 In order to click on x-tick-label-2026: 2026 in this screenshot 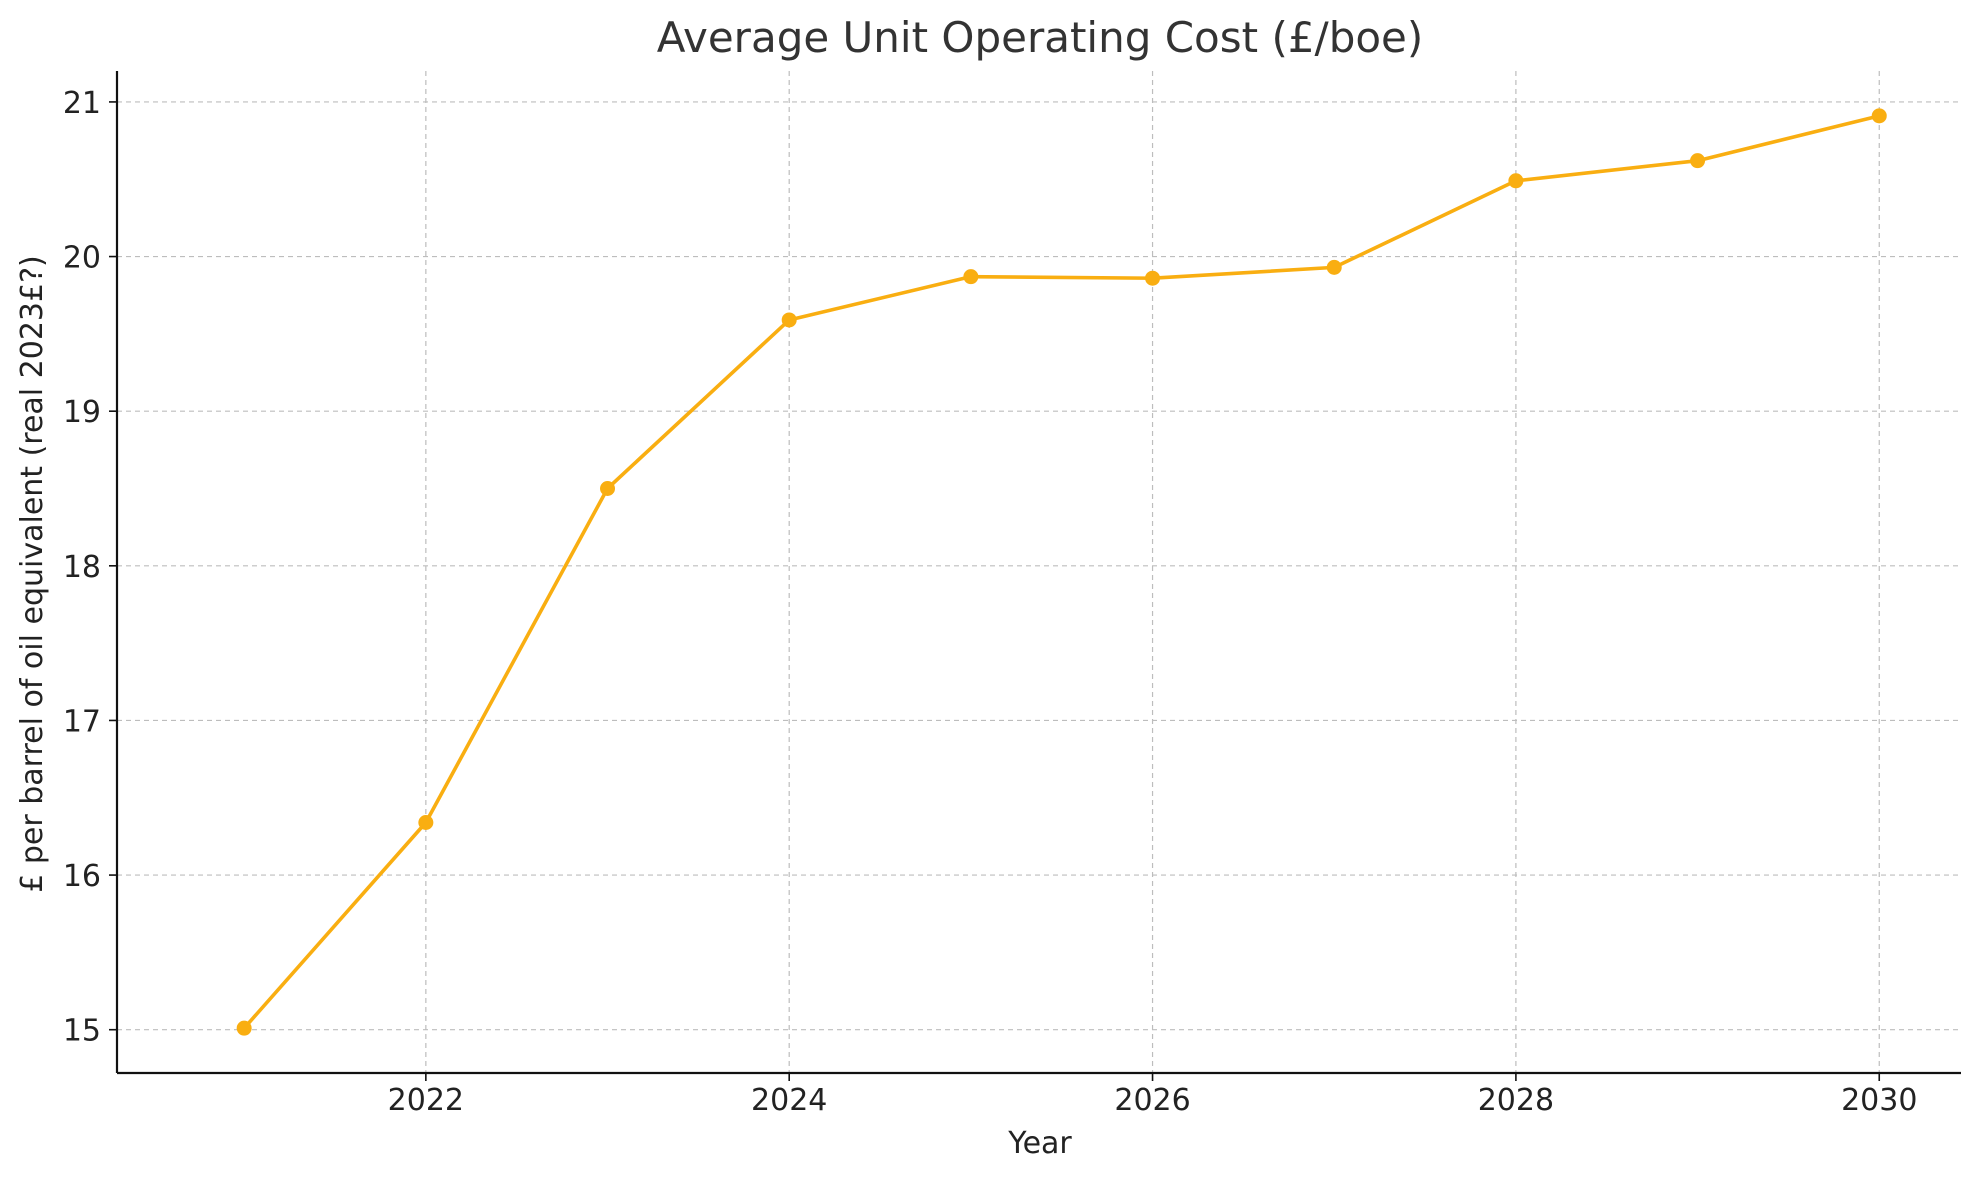, I will do `click(1152, 1100)`.